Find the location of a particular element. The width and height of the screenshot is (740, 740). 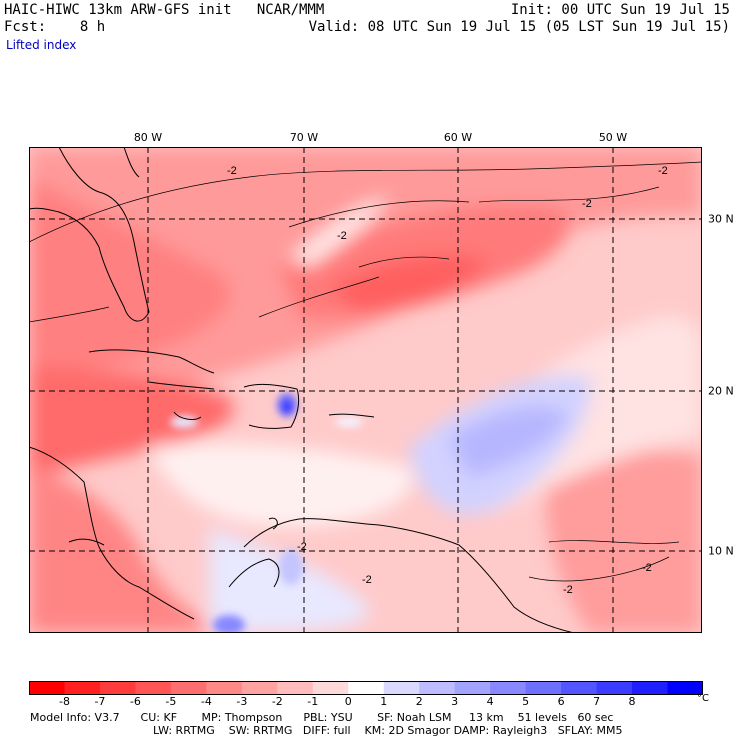

color-scale-tick-label: -7 is located at coordinates (100, 701).